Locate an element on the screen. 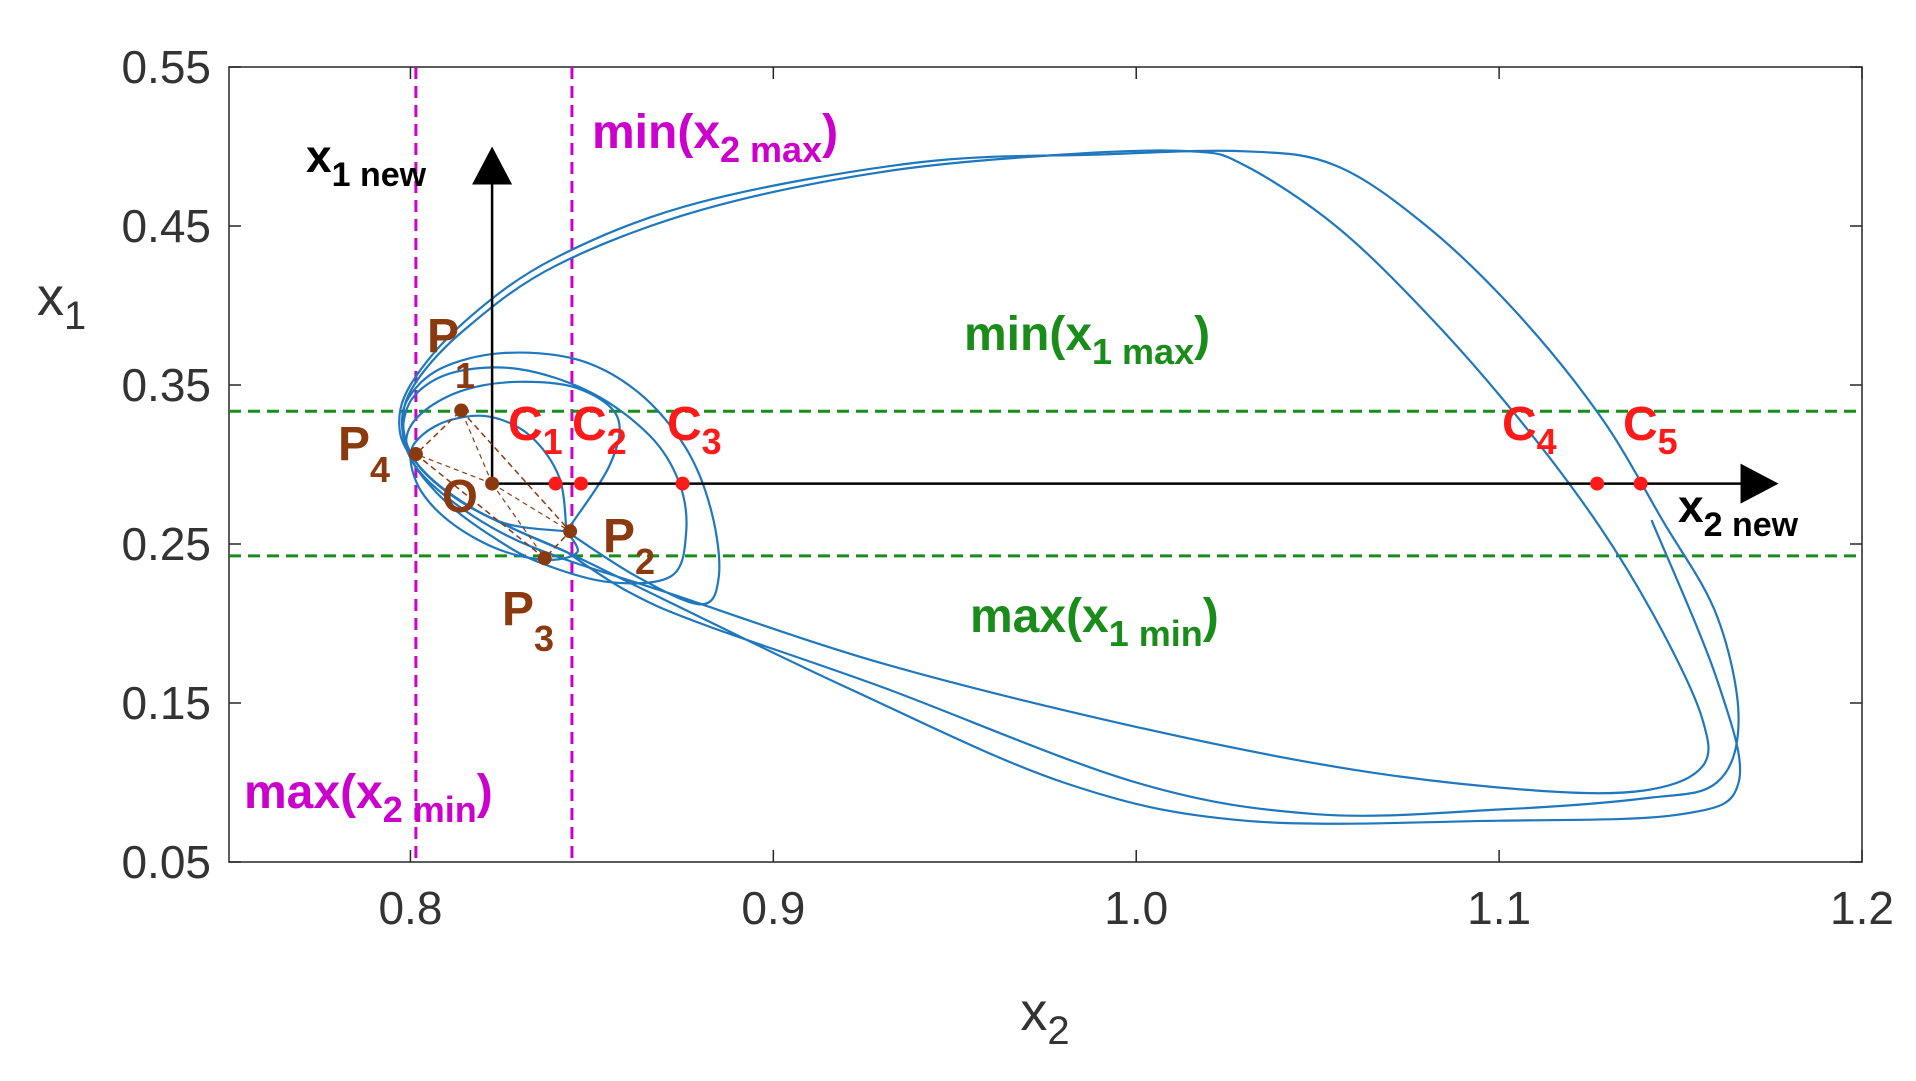 The width and height of the screenshot is (1916, 1081). poincare-label-p3: P3 is located at coordinates (528, 621).